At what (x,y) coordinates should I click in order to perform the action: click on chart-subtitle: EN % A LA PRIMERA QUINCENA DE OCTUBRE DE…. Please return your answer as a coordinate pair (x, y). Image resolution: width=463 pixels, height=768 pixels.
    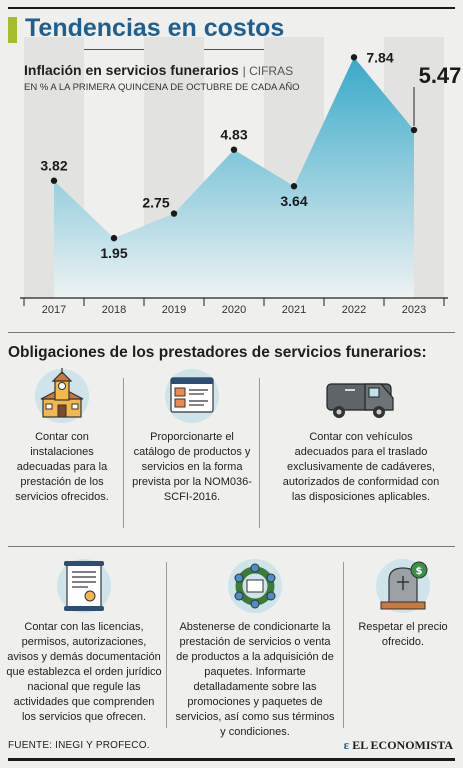
    Looking at the image, I should click on (162, 87).